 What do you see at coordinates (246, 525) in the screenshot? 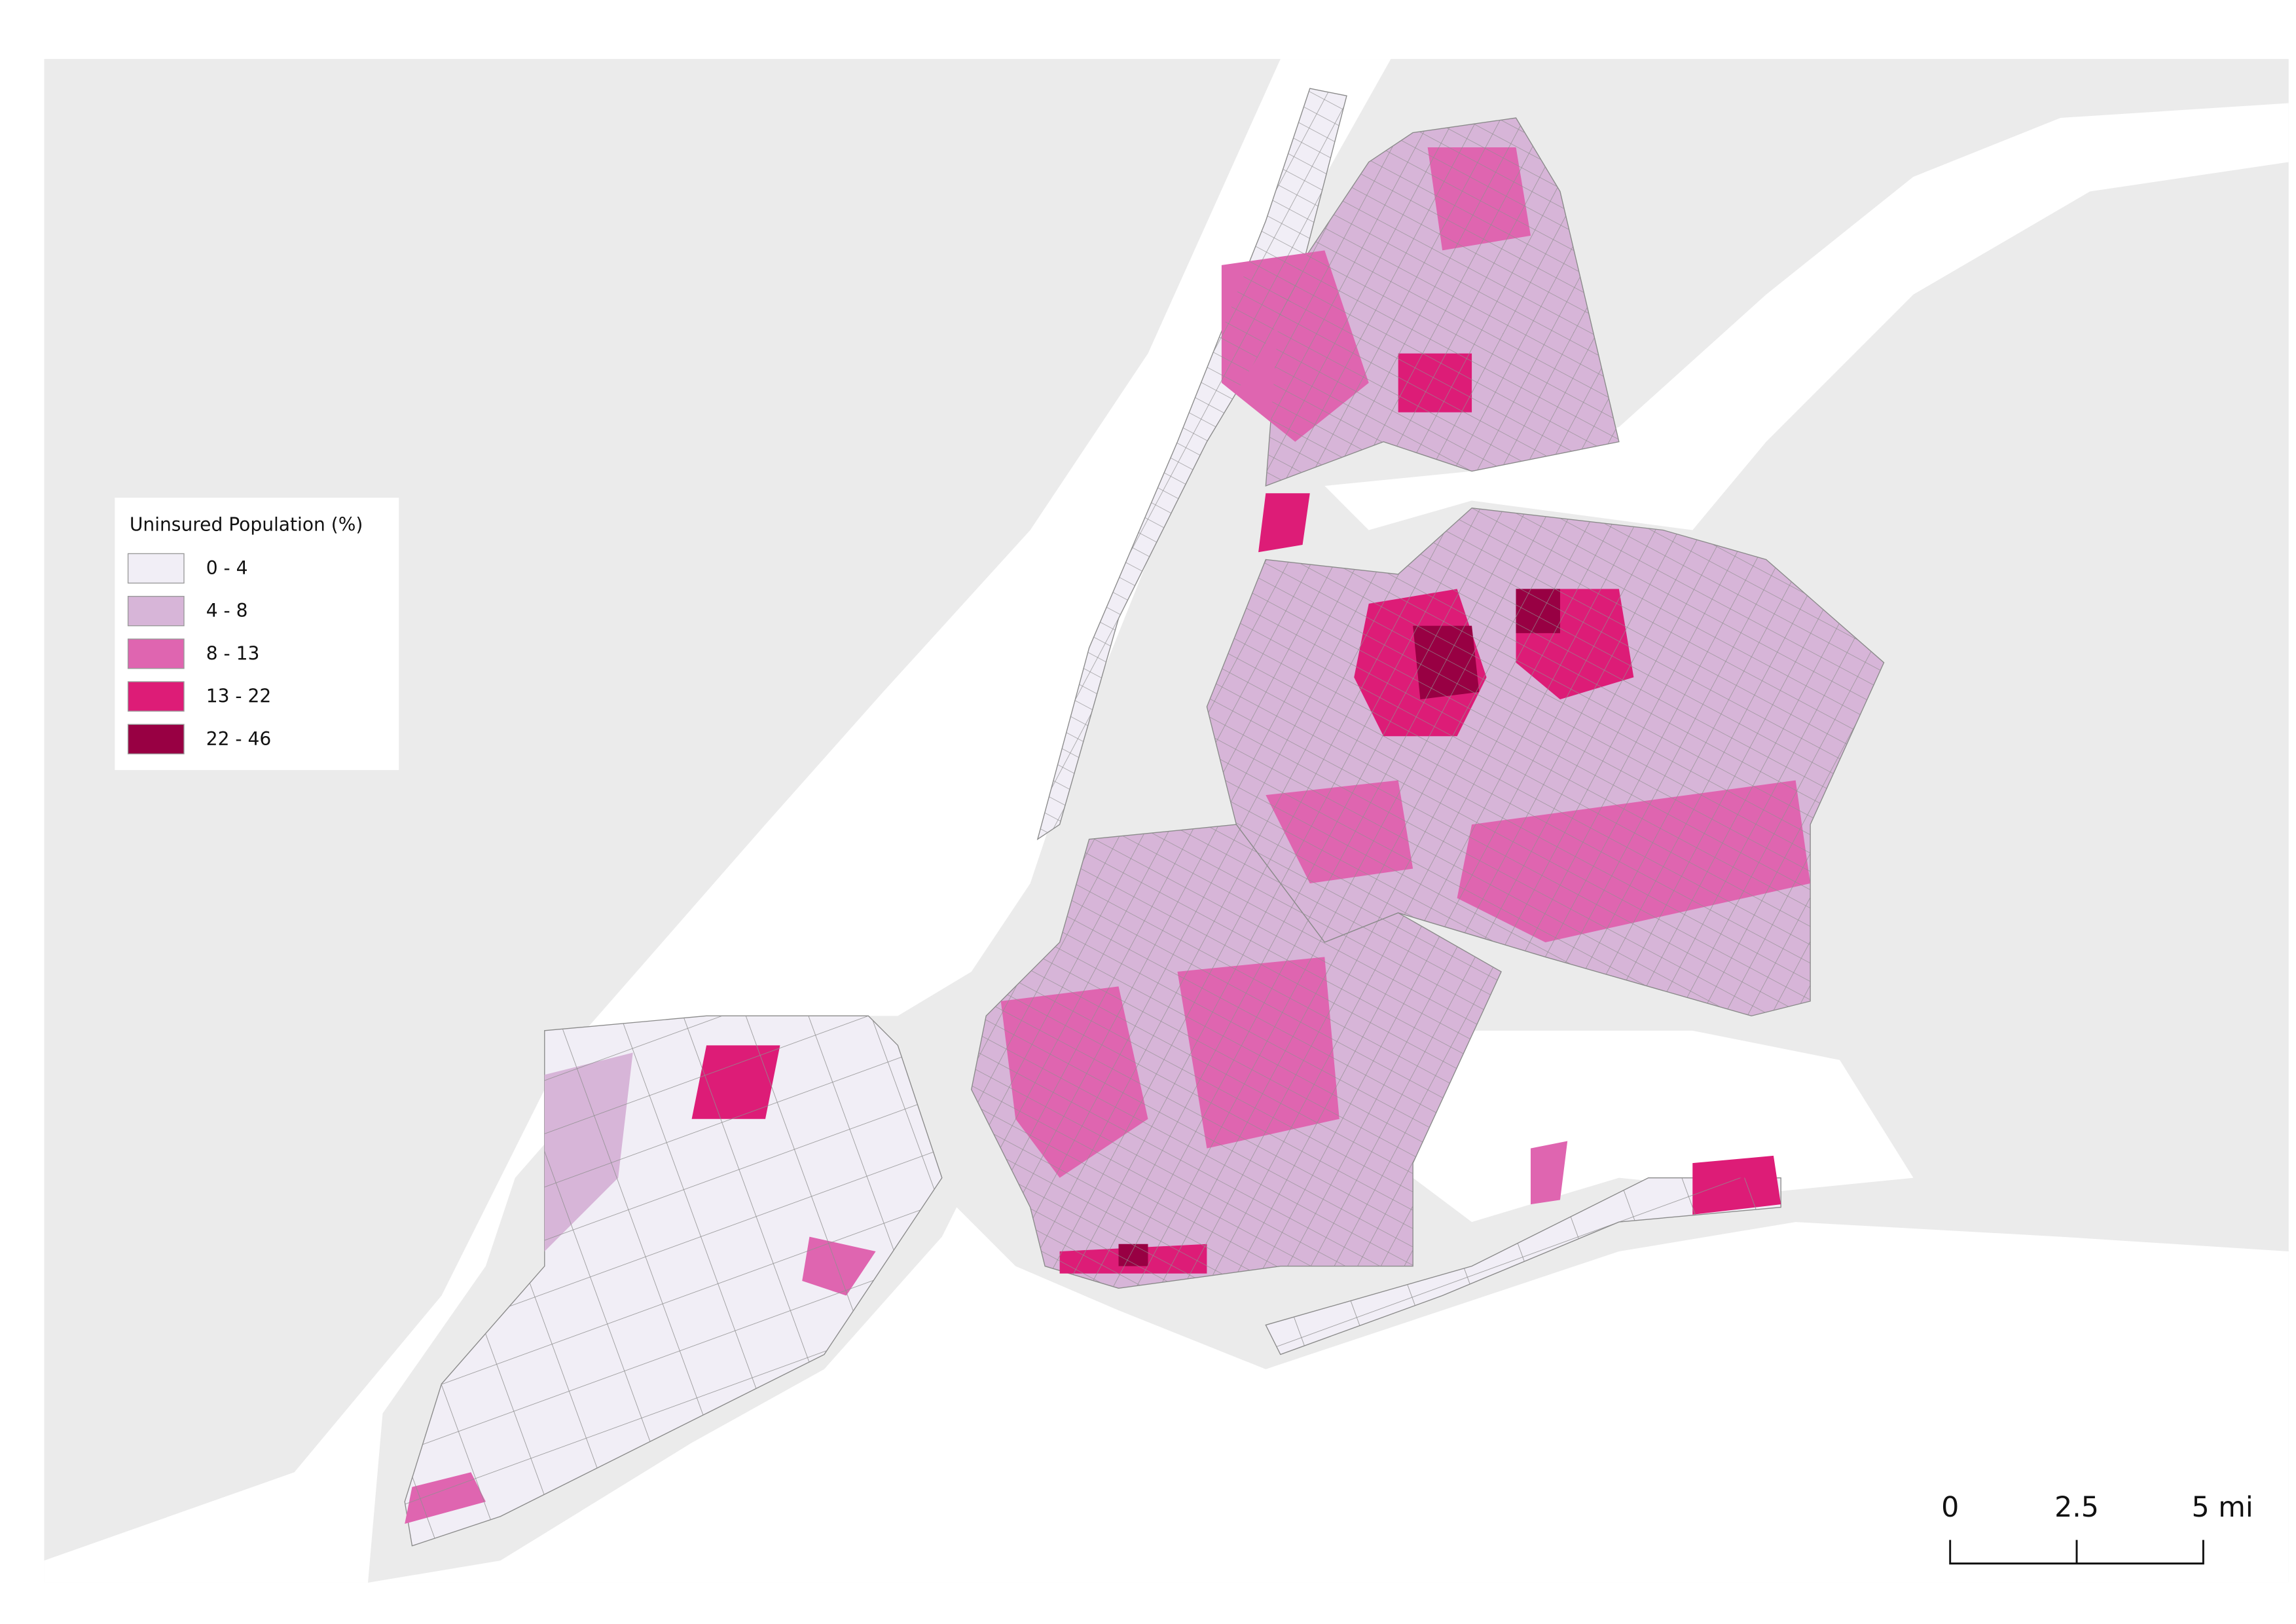
I see `legend-title: Uninsured Population (%)` at bounding box center [246, 525].